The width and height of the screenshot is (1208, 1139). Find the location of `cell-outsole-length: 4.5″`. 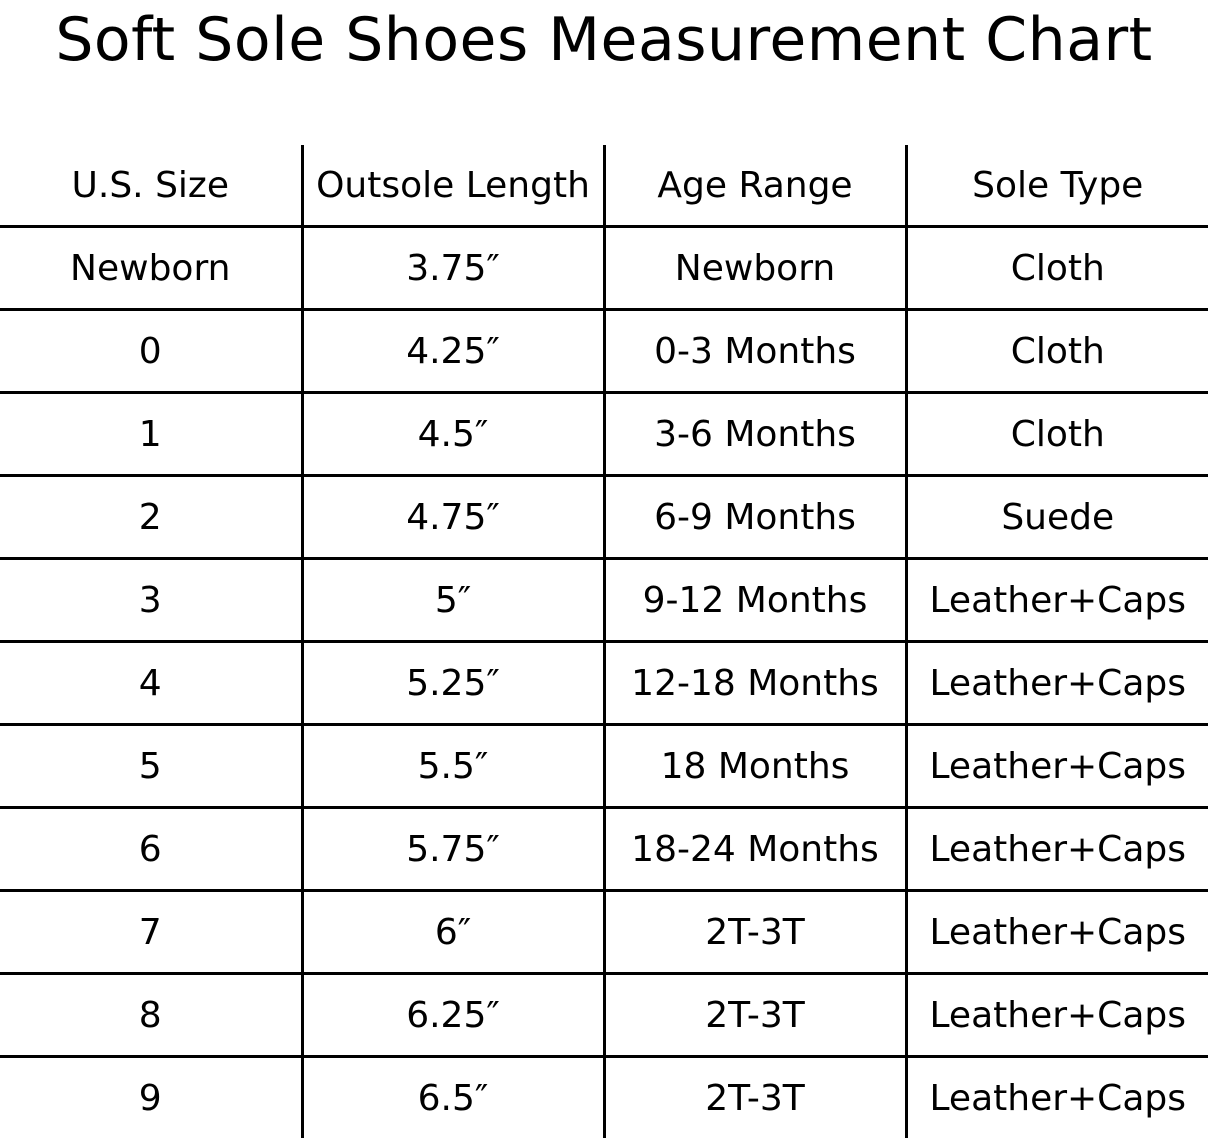

cell-outsole-length: 4.5″ is located at coordinates (452, 434).